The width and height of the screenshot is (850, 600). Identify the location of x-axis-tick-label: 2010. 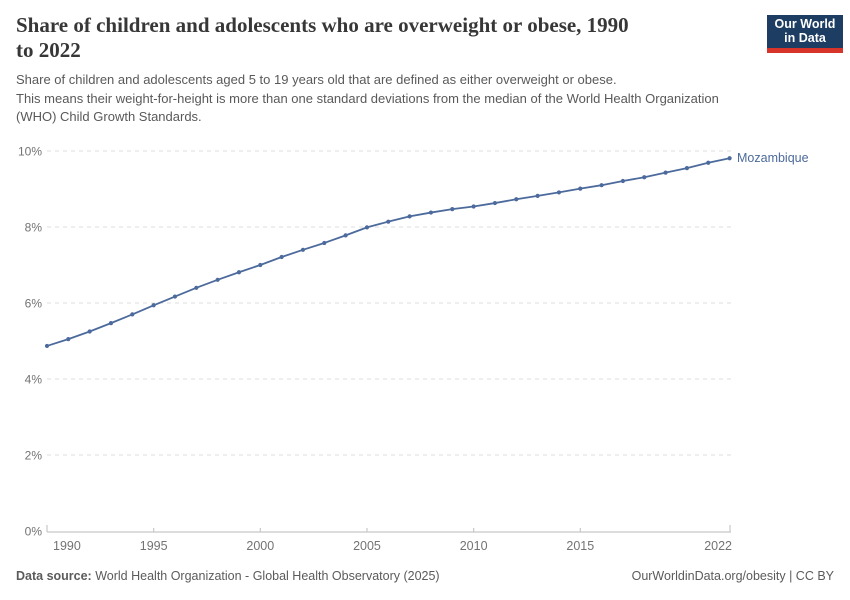
(474, 546).